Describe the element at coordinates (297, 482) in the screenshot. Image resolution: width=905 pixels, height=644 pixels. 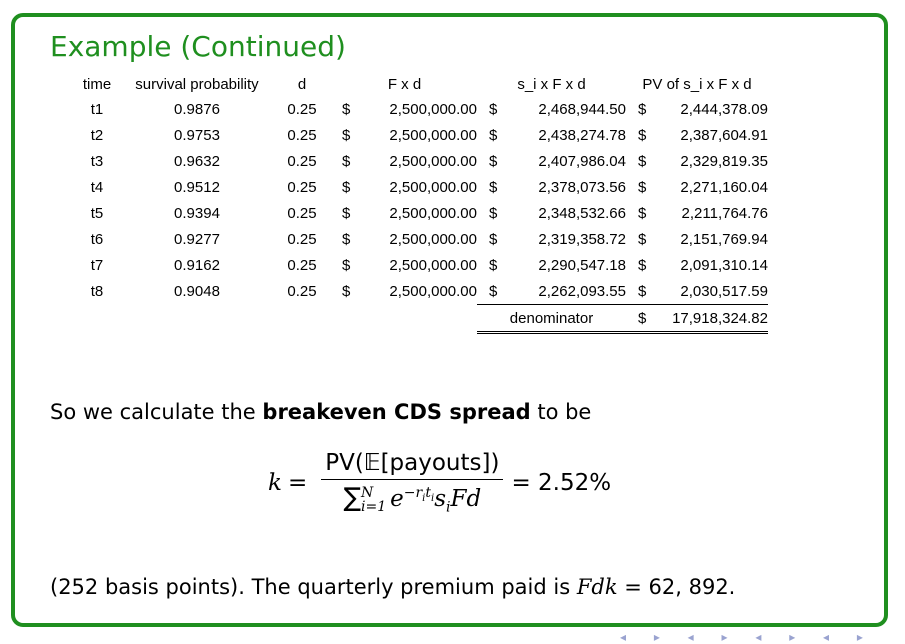
I see `formula-equals: =` at that location.